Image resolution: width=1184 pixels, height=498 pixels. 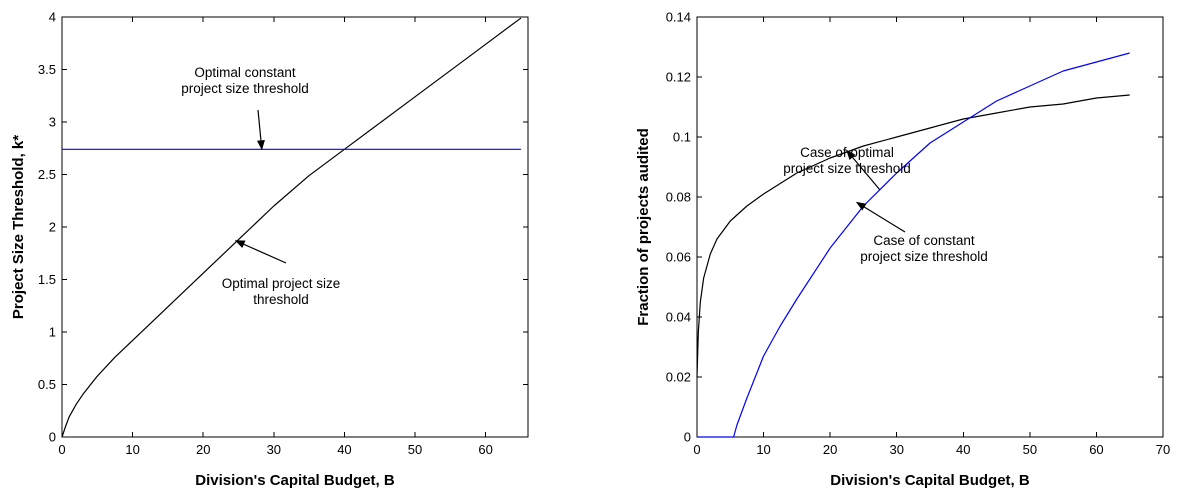 What do you see at coordinates (696, 449) in the screenshot?
I see `right-x-tick-label: 0` at bounding box center [696, 449].